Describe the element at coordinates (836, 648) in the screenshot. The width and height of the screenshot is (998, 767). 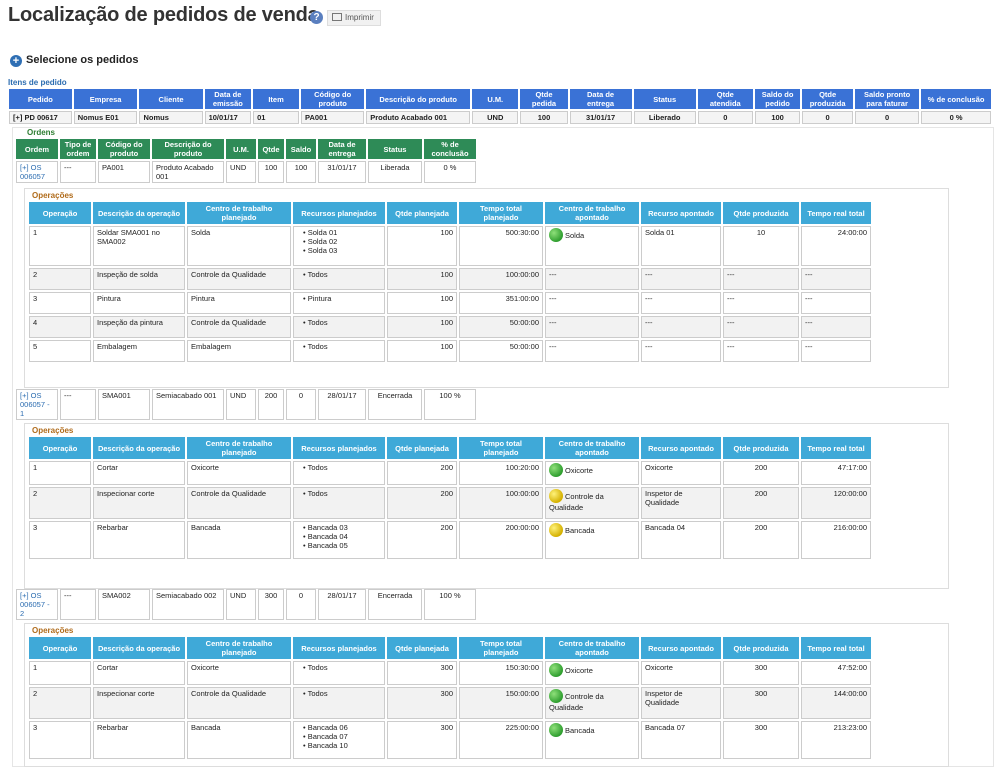
I see `operacoes-header-cell: Tempo real total` at that location.